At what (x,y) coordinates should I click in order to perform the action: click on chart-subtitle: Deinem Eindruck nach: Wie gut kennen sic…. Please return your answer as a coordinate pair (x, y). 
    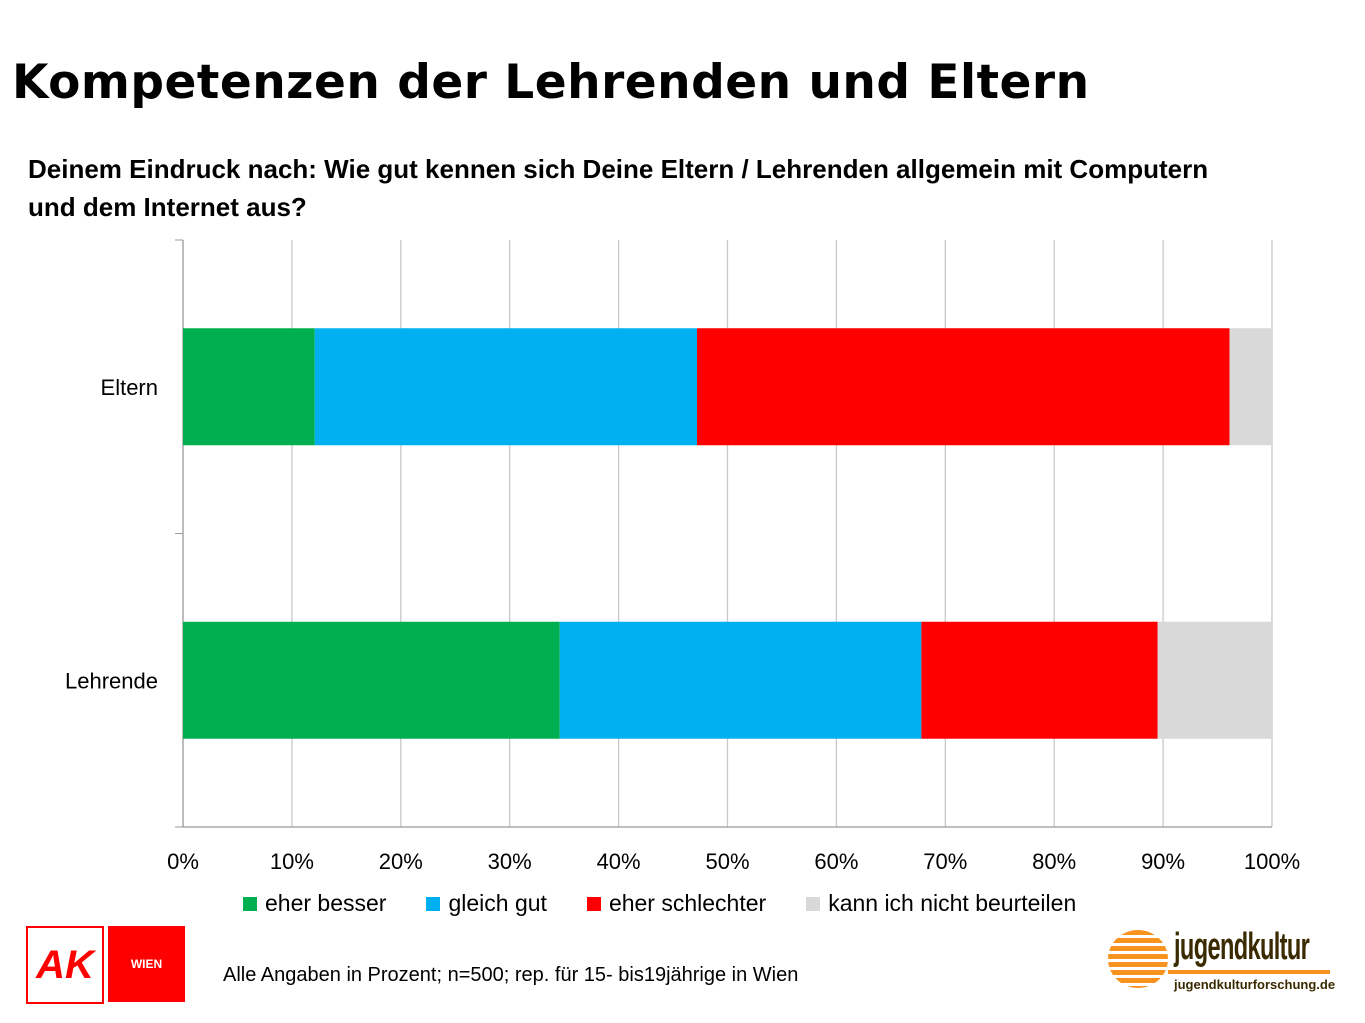
    Looking at the image, I should click on (618, 188).